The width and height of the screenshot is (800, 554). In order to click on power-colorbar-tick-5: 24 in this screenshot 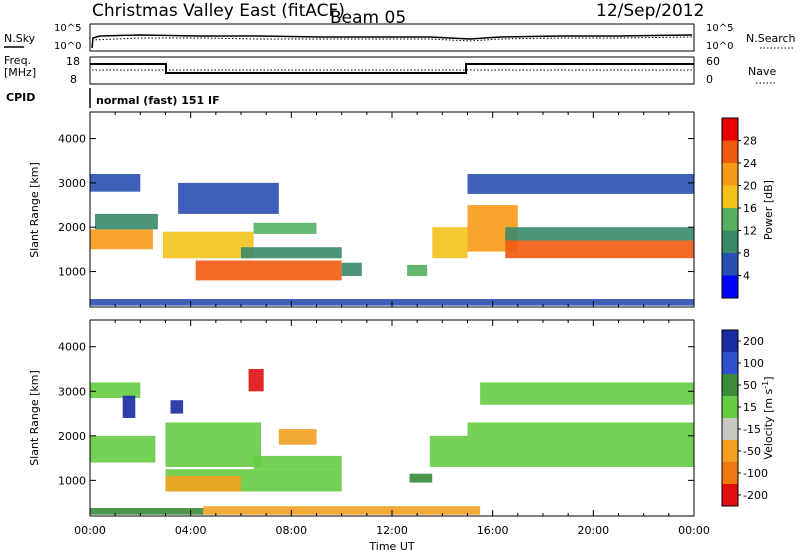, I will do `click(750, 163)`.